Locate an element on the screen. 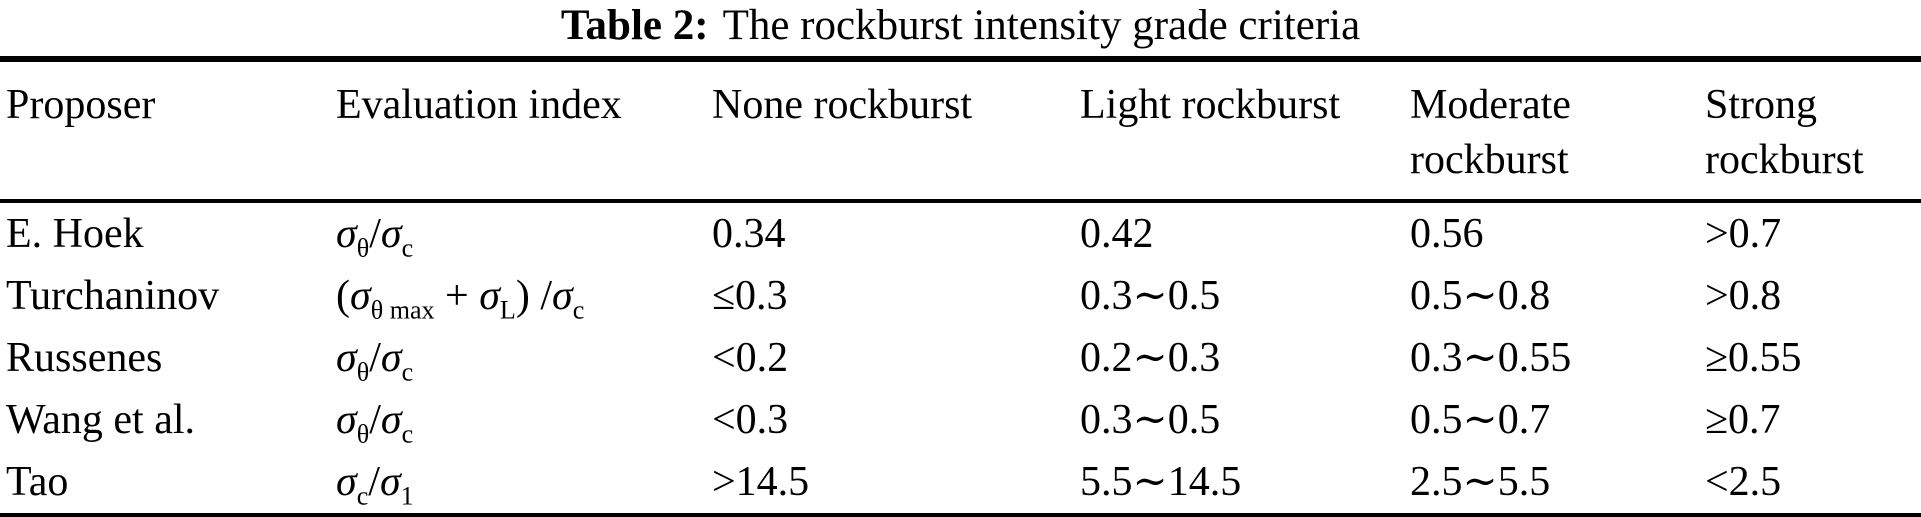  table-caption-text: The rockburst intensity grade criteria is located at coordinates (1041, 25).